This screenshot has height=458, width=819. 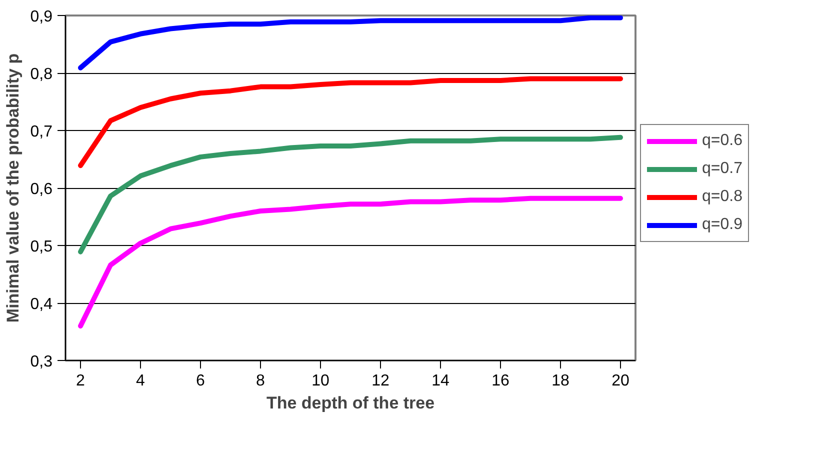 I want to click on x-tick-label: 14, so click(x=441, y=381).